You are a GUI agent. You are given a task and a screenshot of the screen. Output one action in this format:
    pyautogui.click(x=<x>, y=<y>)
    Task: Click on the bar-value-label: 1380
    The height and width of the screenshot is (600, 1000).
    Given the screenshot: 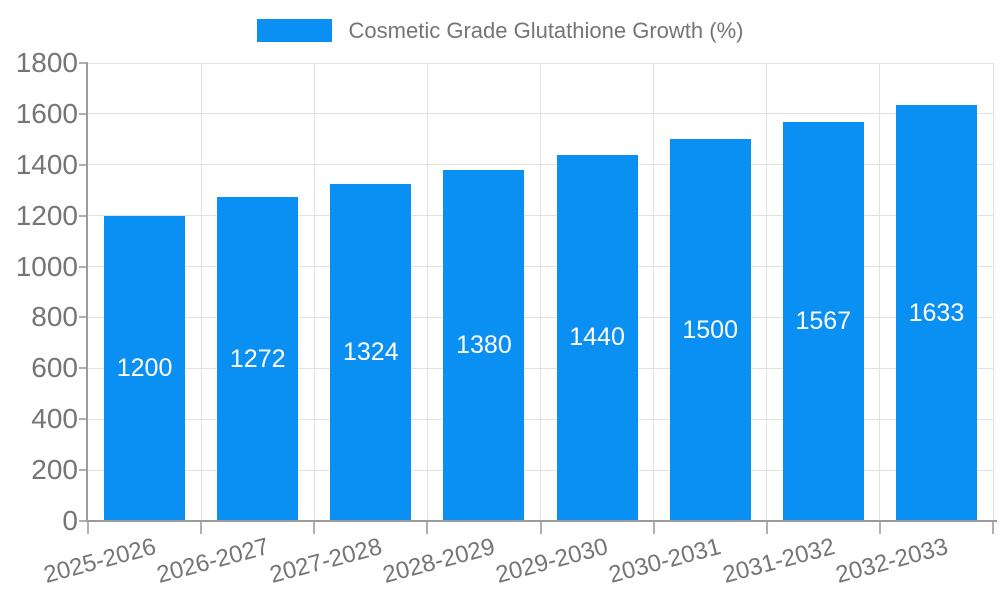 What is the action you would take?
    pyautogui.click(x=484, y=344)
    